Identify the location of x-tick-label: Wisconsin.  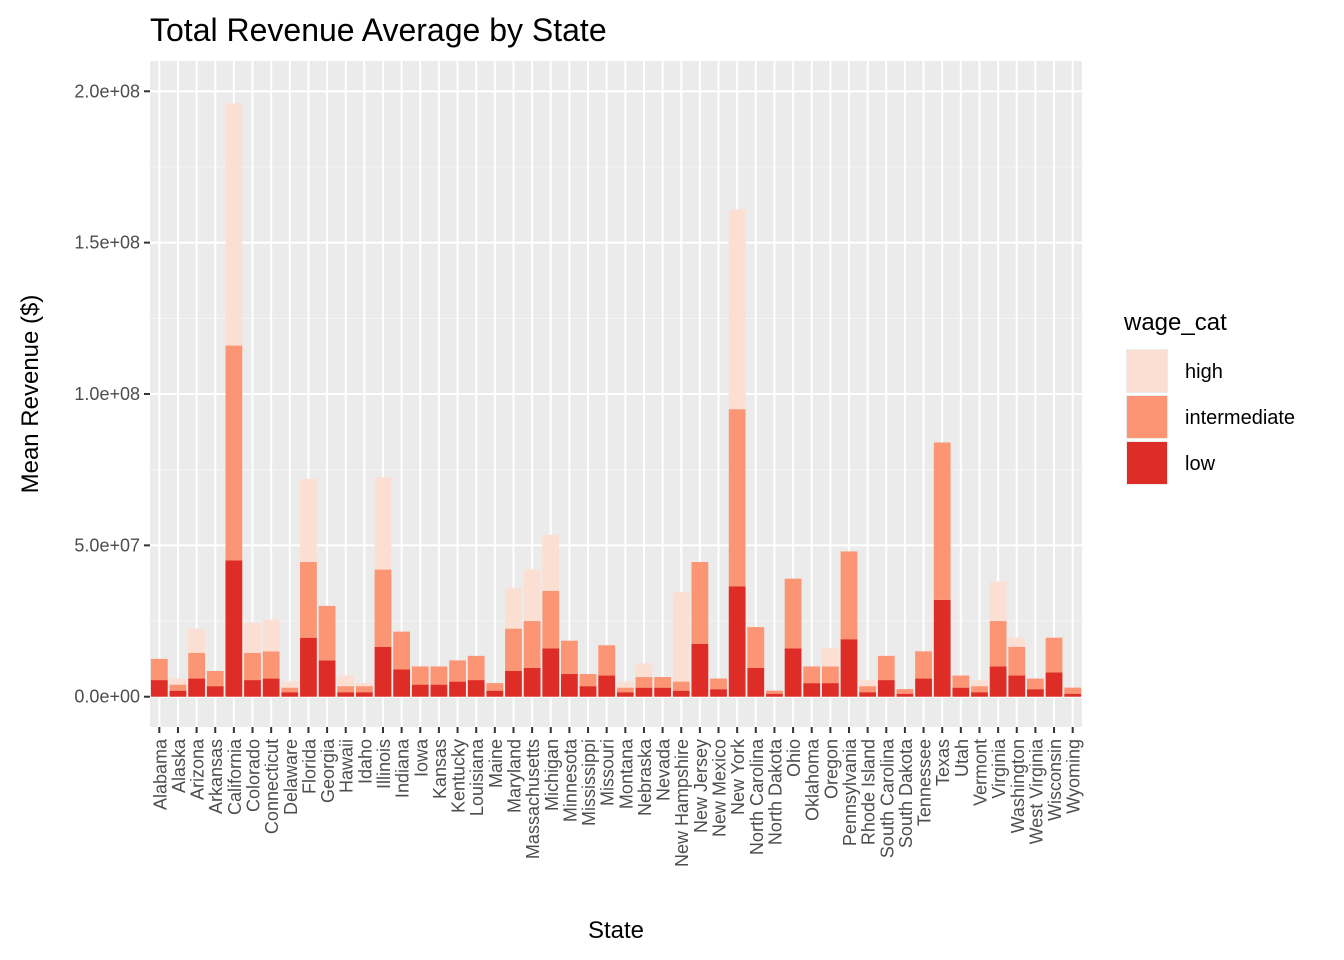
(1055, 780).